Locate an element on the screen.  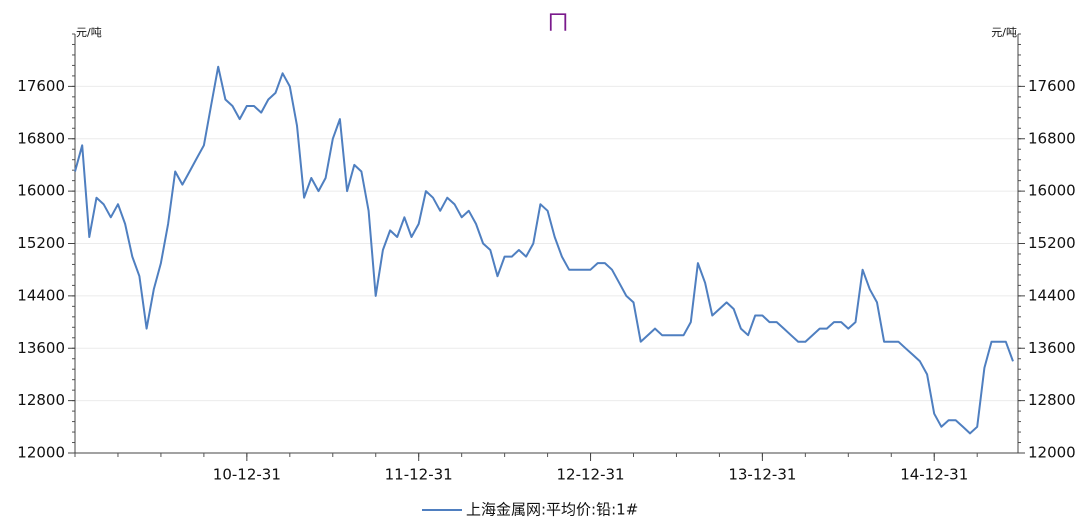
y-tick-label: 13600 is located at coordinates (41, 348).